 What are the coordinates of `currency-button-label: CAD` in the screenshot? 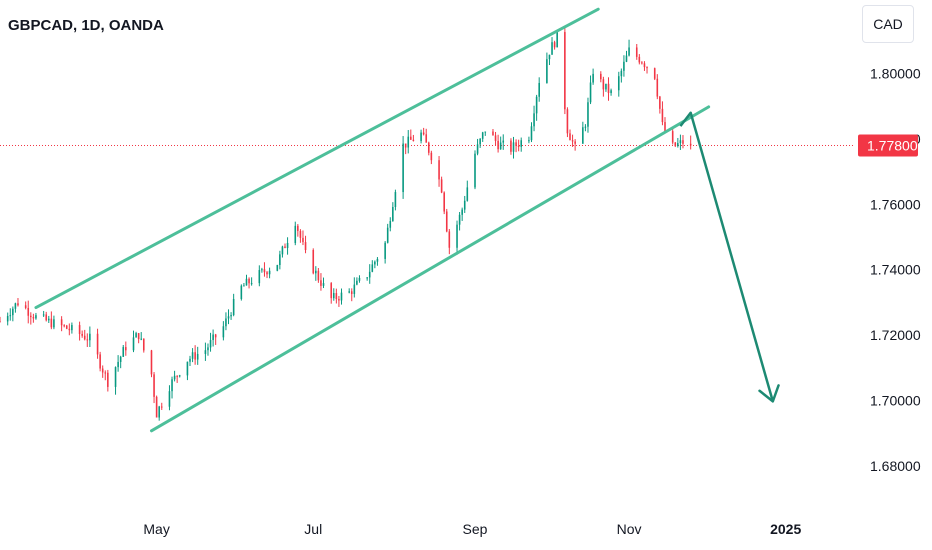 It's located at (888, 24).